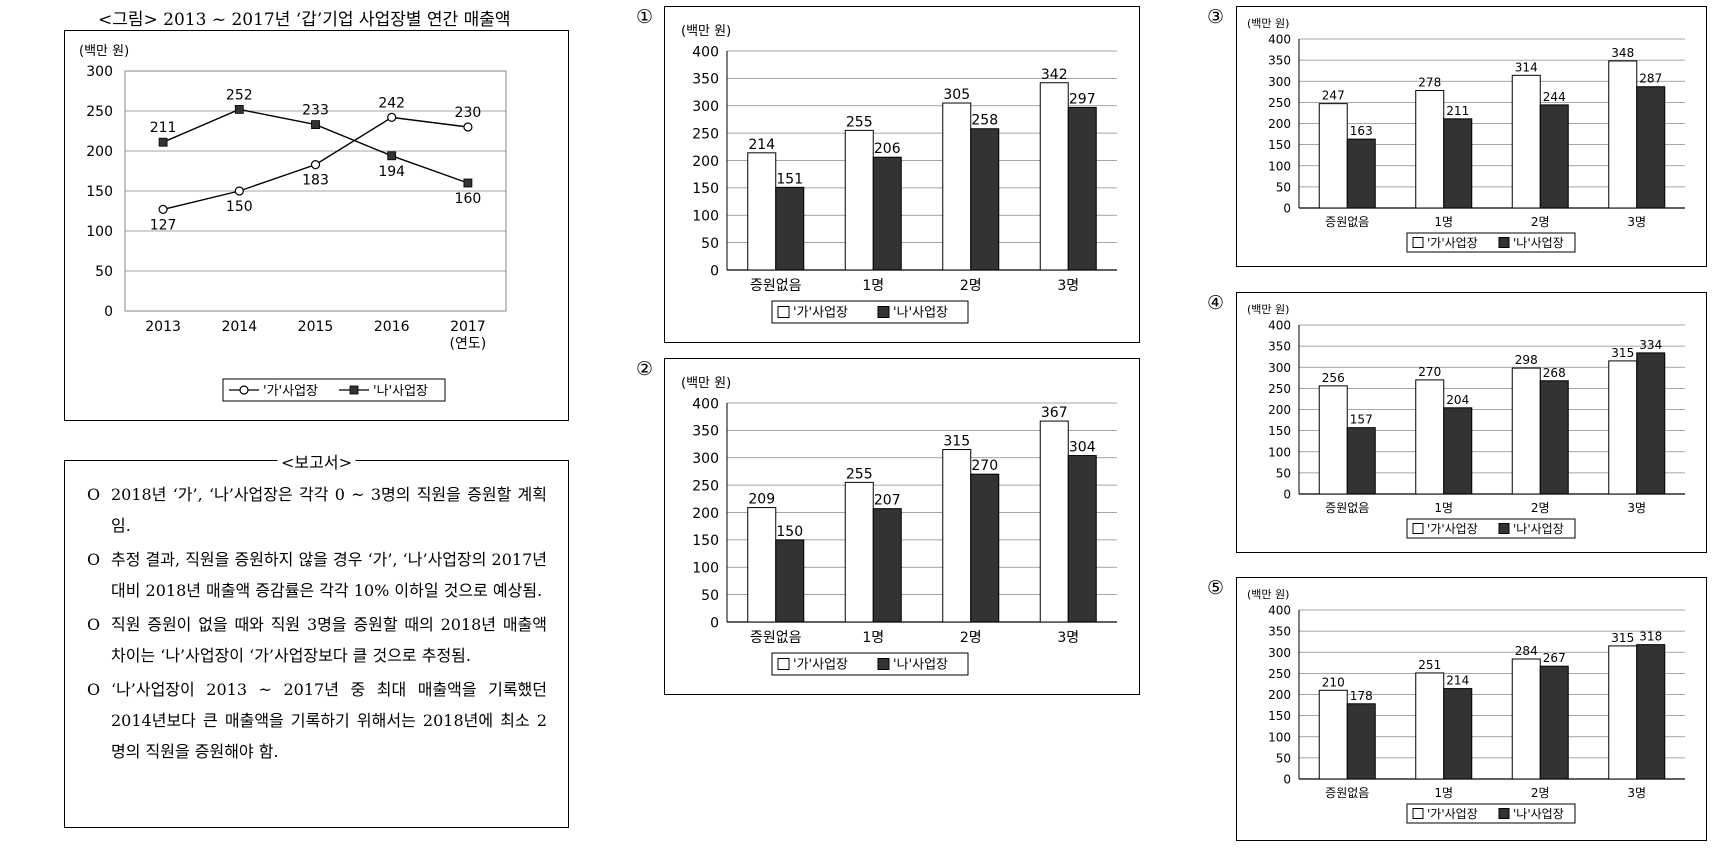 This screenshot has width=1715, height=855. Describe the element at coordinates (645, 369) in the screenshot. I see `option-label-2: ②` at that location.